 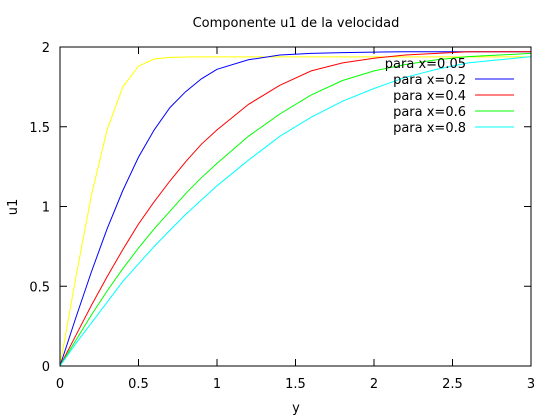 I want to click on legend-label: para x=0.4, so click(x=429, y=96).